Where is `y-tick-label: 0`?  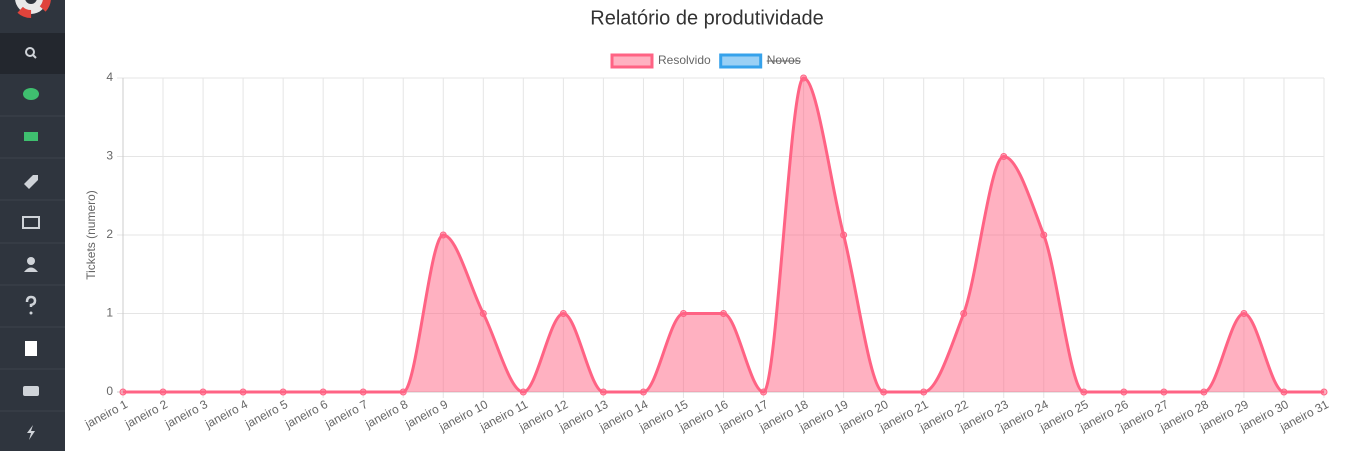 y-tick-label: 0 is located at coordinates (109, 391).